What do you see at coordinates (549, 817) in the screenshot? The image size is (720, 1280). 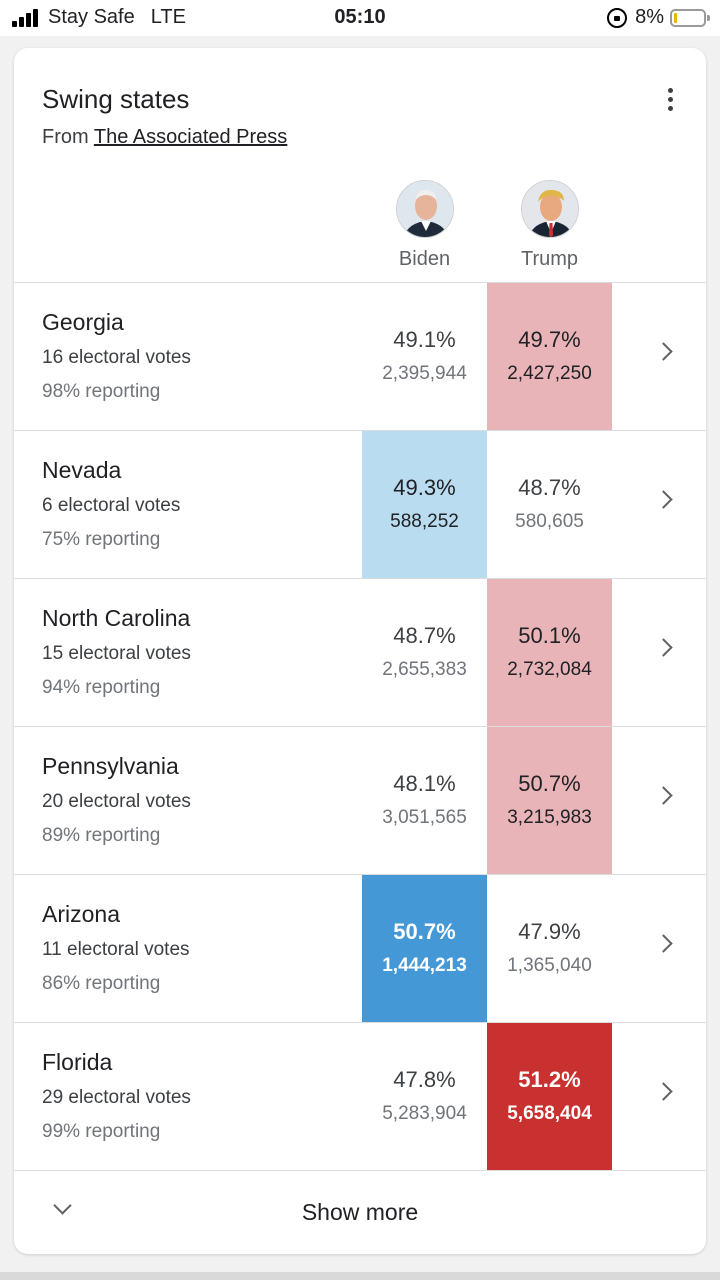 I see `trump-votes: 3,215,983` at bounding box center [549, 817].